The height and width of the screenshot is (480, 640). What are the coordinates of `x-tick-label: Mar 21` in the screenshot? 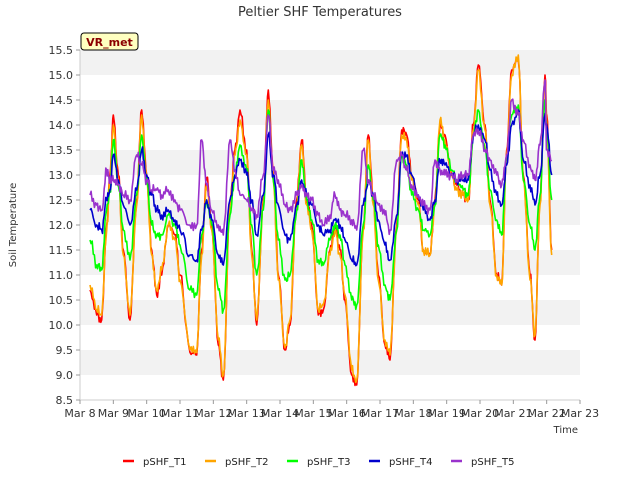 It's located at (513, 413).